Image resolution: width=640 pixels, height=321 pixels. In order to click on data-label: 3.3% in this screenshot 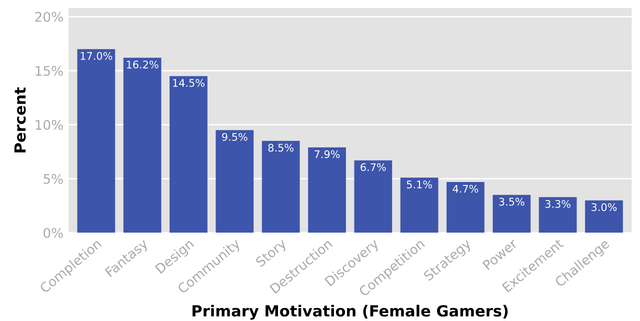, I will do `click(557, 204)`.